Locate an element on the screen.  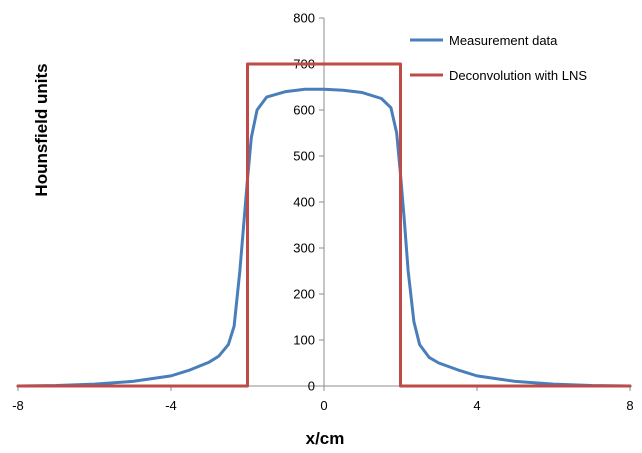
y-tick-label: 100 is located at coordinates (304, 340).